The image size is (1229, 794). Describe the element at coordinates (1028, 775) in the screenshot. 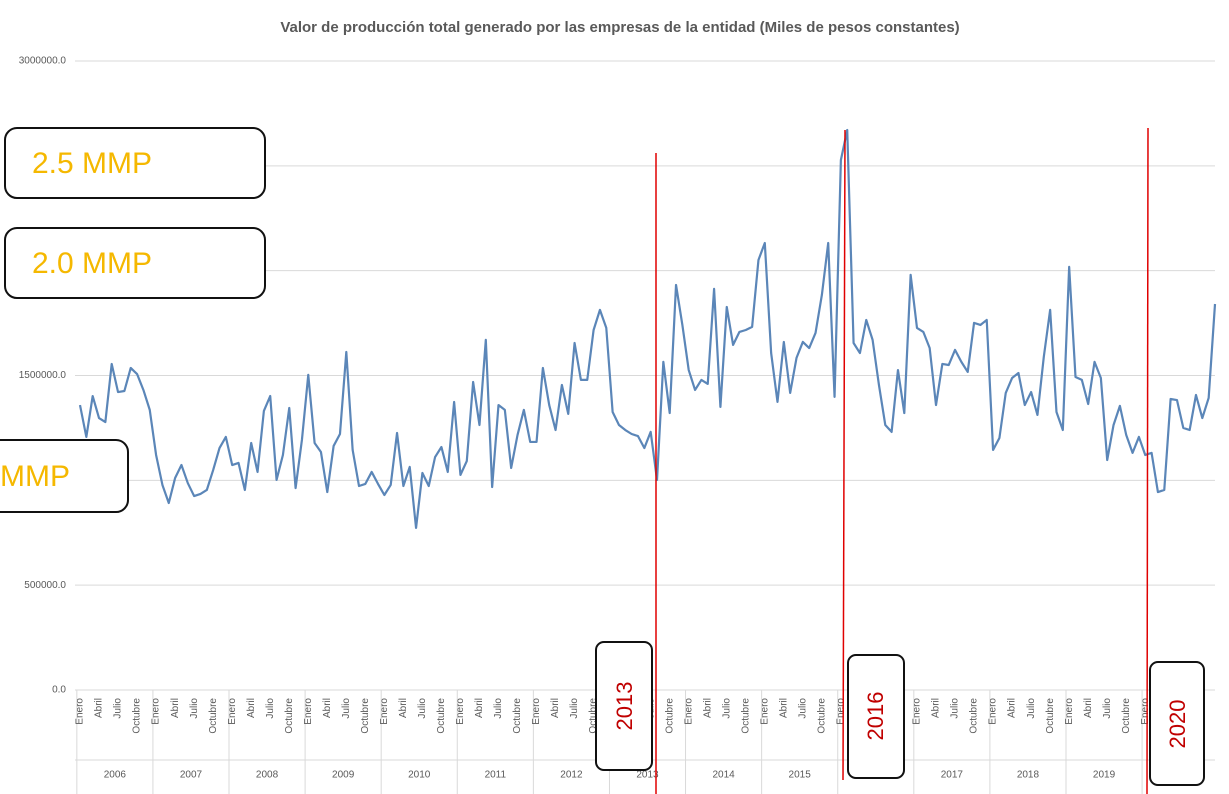

I see `year-label: 2018` at that location.